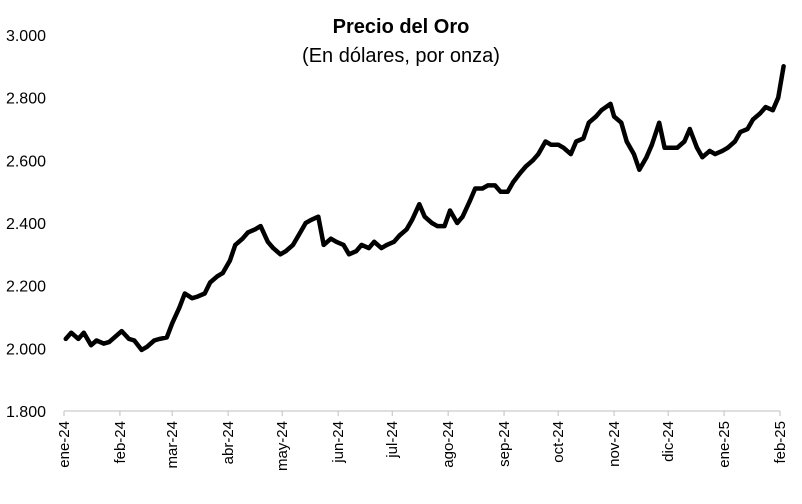 The width and height of the screenshot is (802, 504). What do you see at coordinates (26, 36) in the screenshot?
I see `y-tick-label: 3.000` at bounding box center [26, 36].